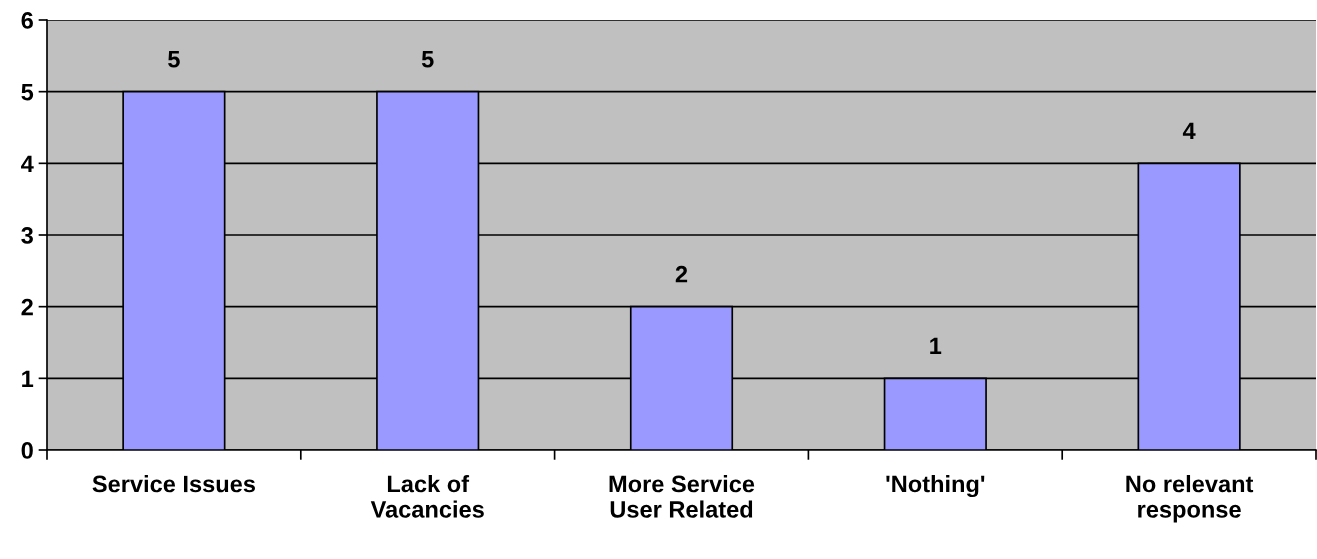 Image resolution: width=1317 pixels, height=559 pixels. I want to click on x-tick-label: More Service User Related, so click(682, 496).